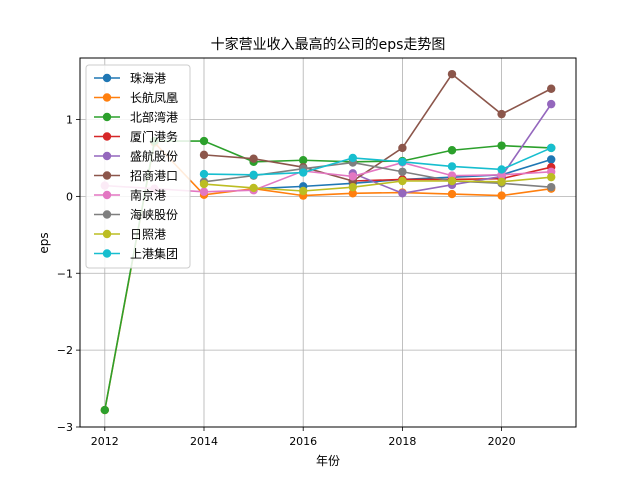 This screenshot has width=640, height=480. I want to click on legend-entry: 厦门港务, so click(136, 136).